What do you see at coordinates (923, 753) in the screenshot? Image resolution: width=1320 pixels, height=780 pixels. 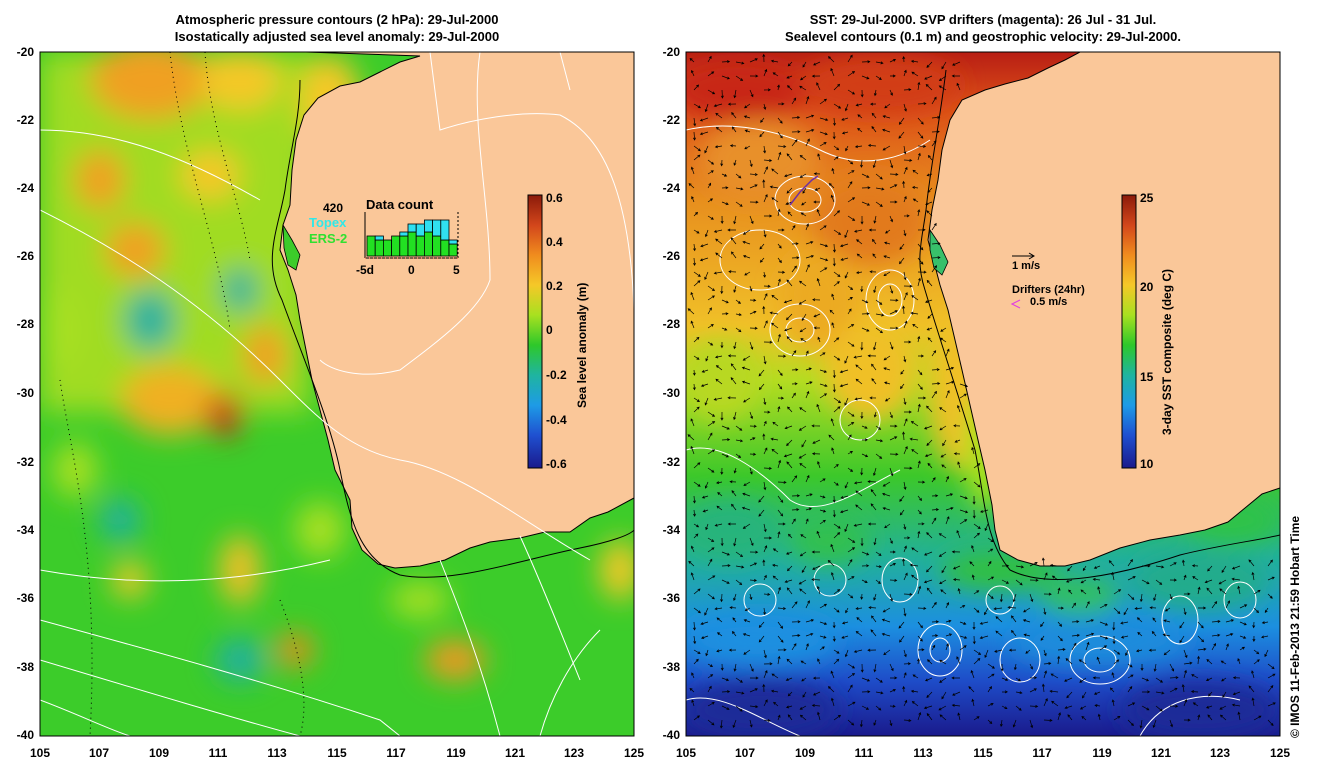 I see `right-lon-tick: 113` at bounding box center [923, 753].